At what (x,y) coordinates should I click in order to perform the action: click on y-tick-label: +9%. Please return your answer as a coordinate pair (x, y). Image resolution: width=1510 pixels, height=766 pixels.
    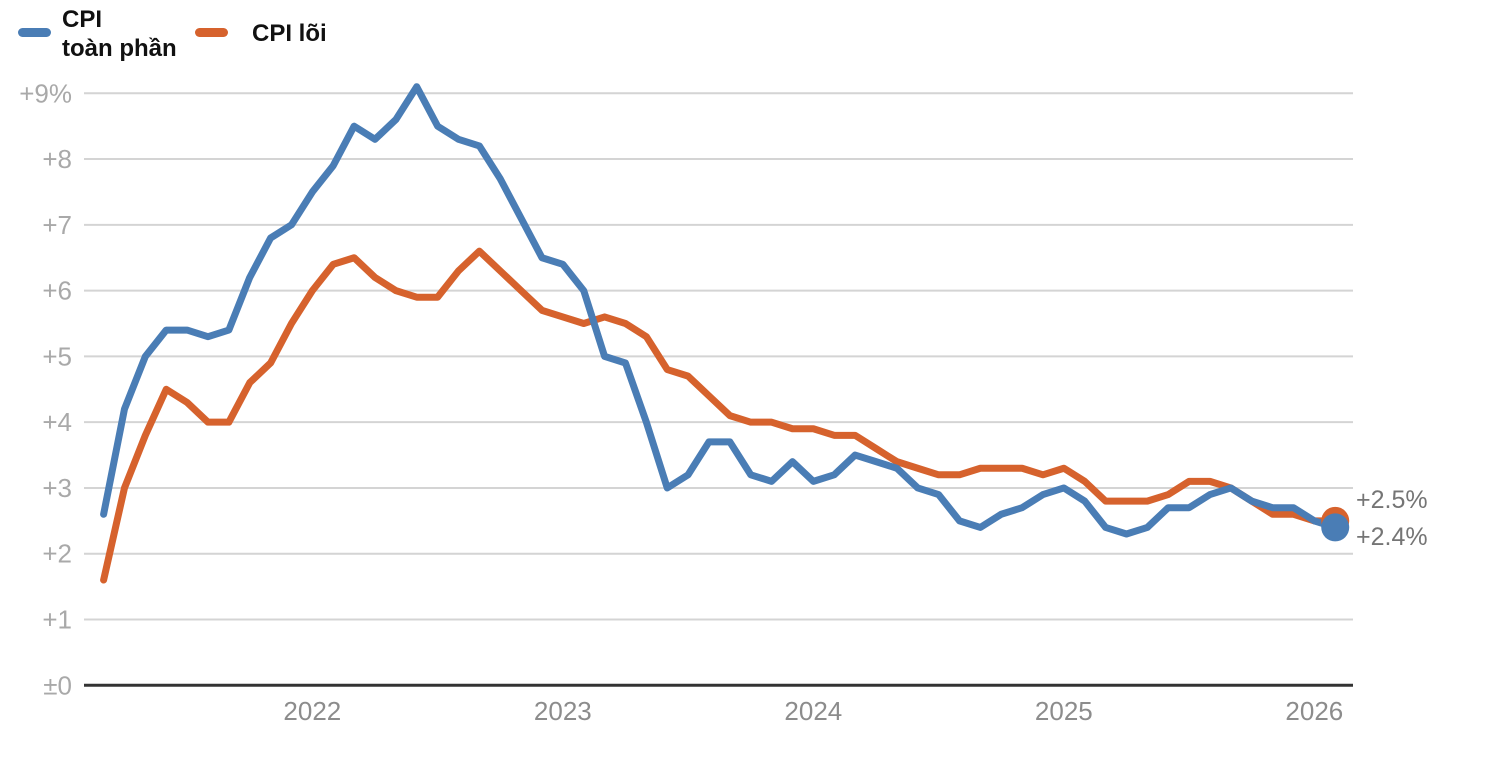
    Looking at the image, I should click on (45, 93).